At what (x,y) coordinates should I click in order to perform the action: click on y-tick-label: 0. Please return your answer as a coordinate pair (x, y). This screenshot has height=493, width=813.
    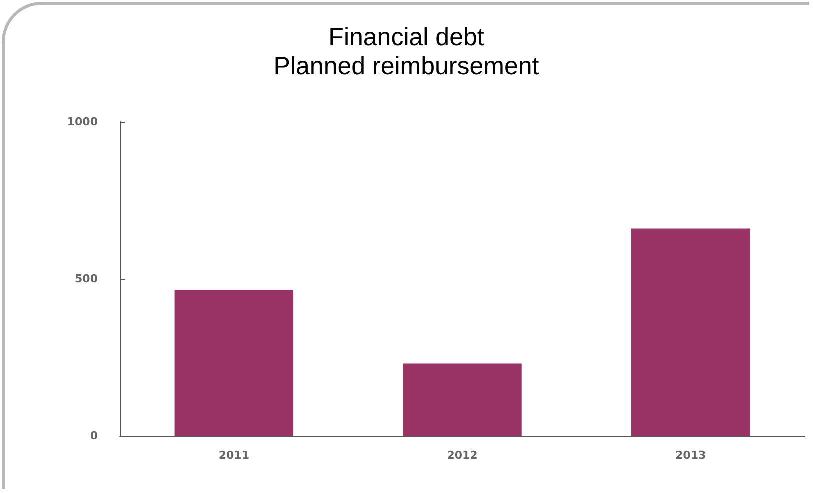
    Looking at the image, I should click on (94, 436).